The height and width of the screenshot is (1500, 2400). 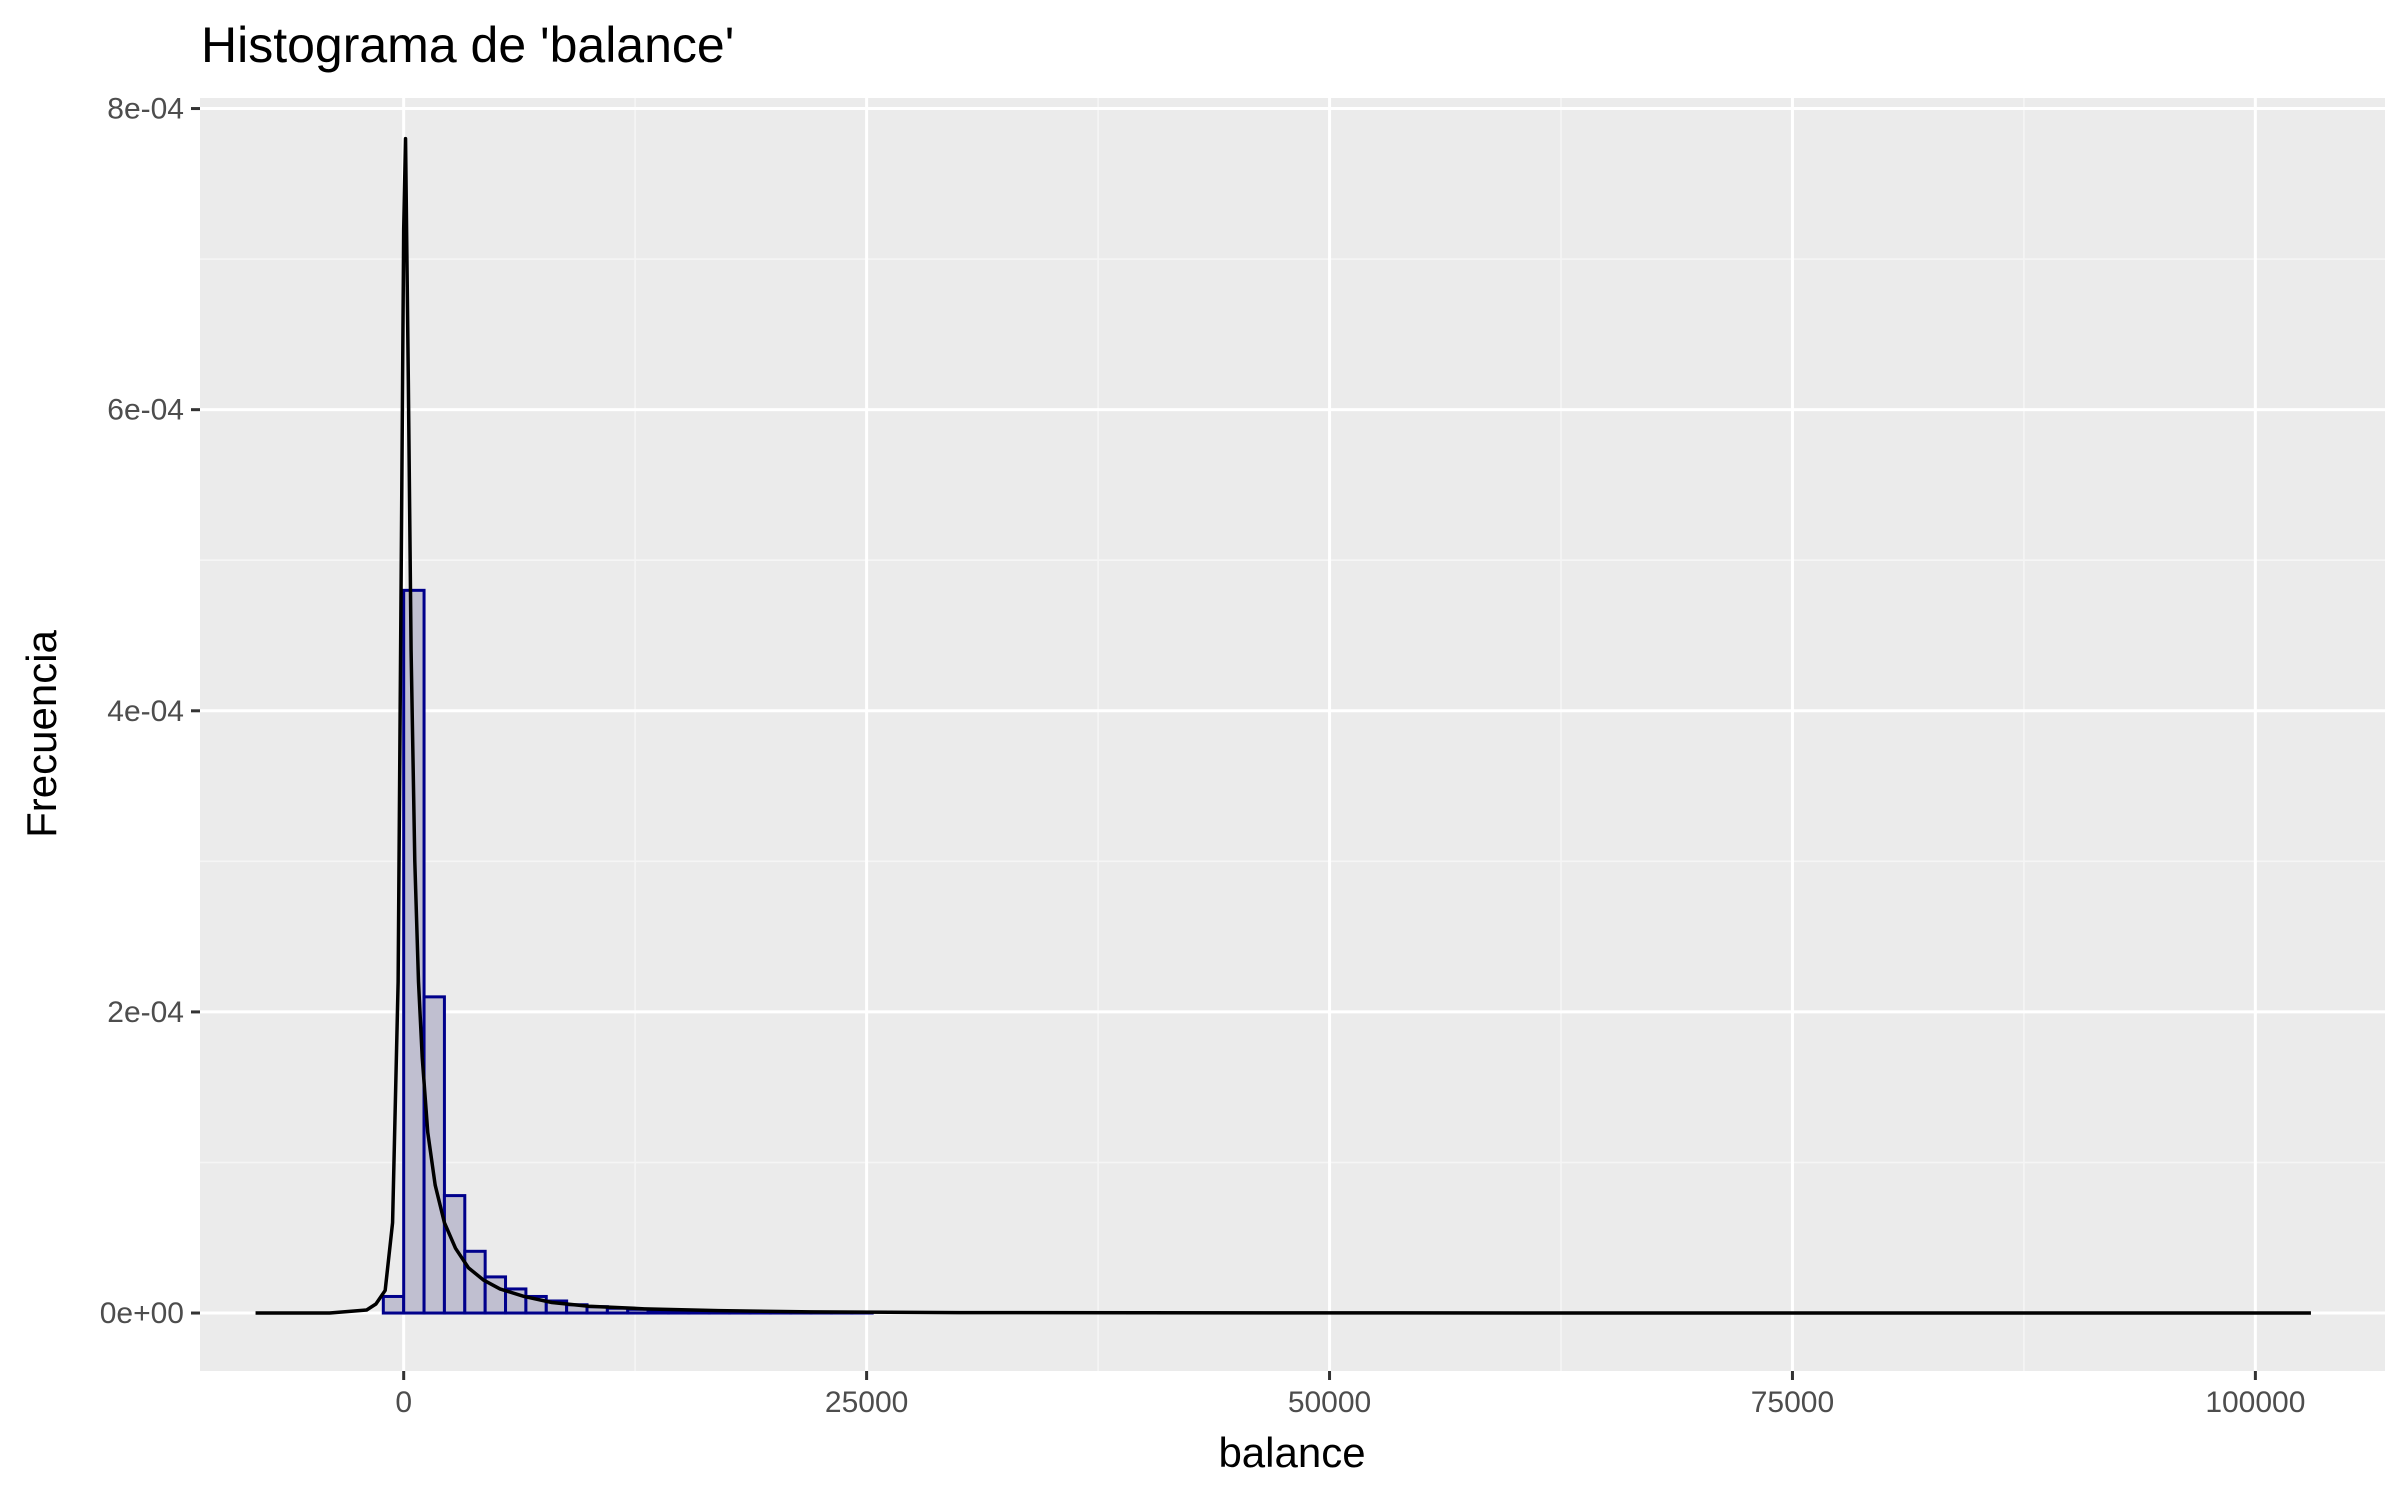 I want to click on histogram-bars, so click(x=627, y=951).